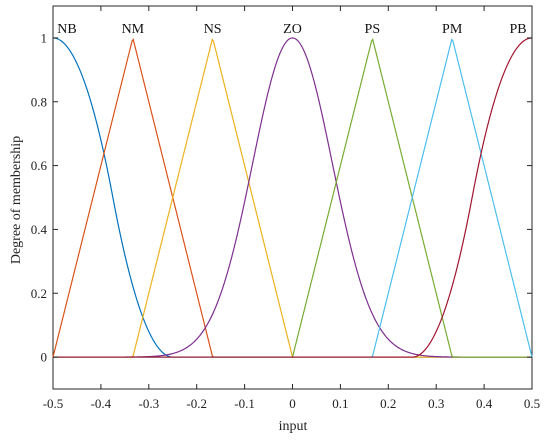 The image size is (550, 443). Describe the element at coordinates (44, 37) in the screenshot. I see `y-tick-label: 1` at that location.